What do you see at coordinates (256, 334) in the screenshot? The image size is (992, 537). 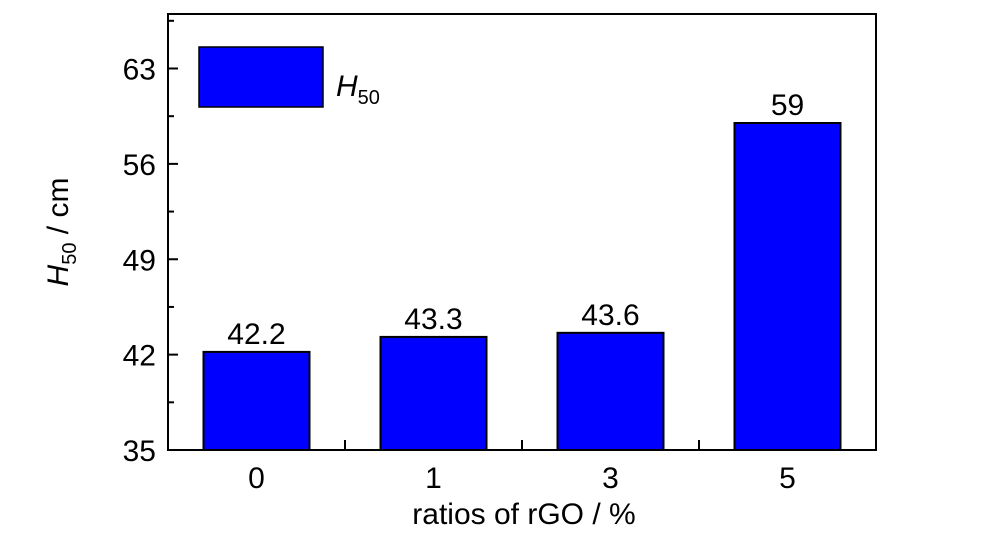 I see `data-label: 42.2` at bounding box center [256, 334].